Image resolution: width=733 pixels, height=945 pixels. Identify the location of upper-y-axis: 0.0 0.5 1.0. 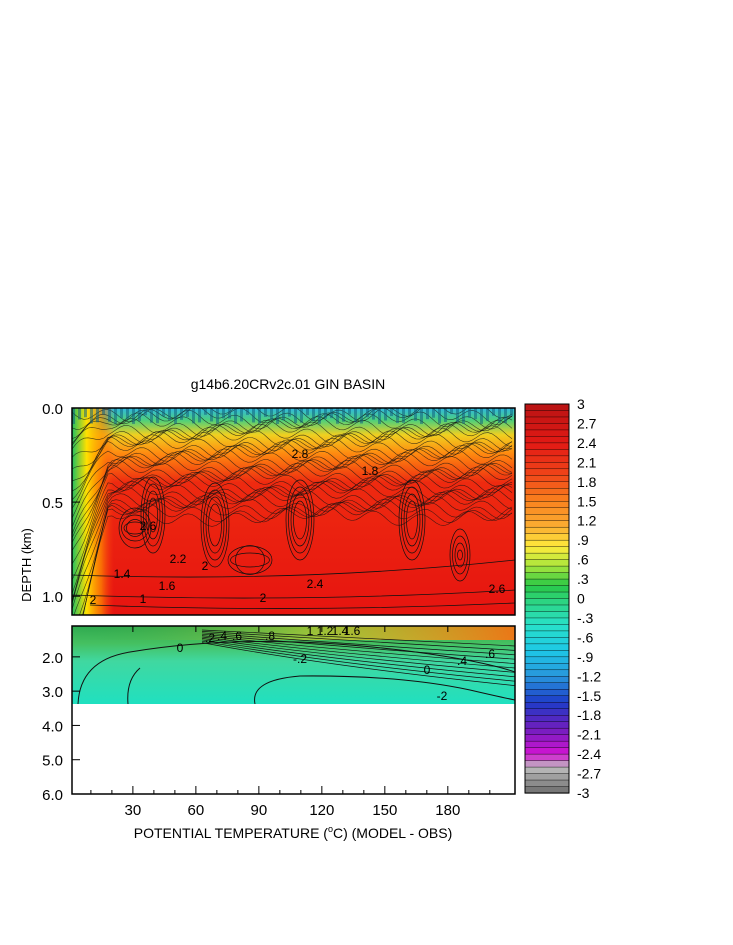
(61, 503).